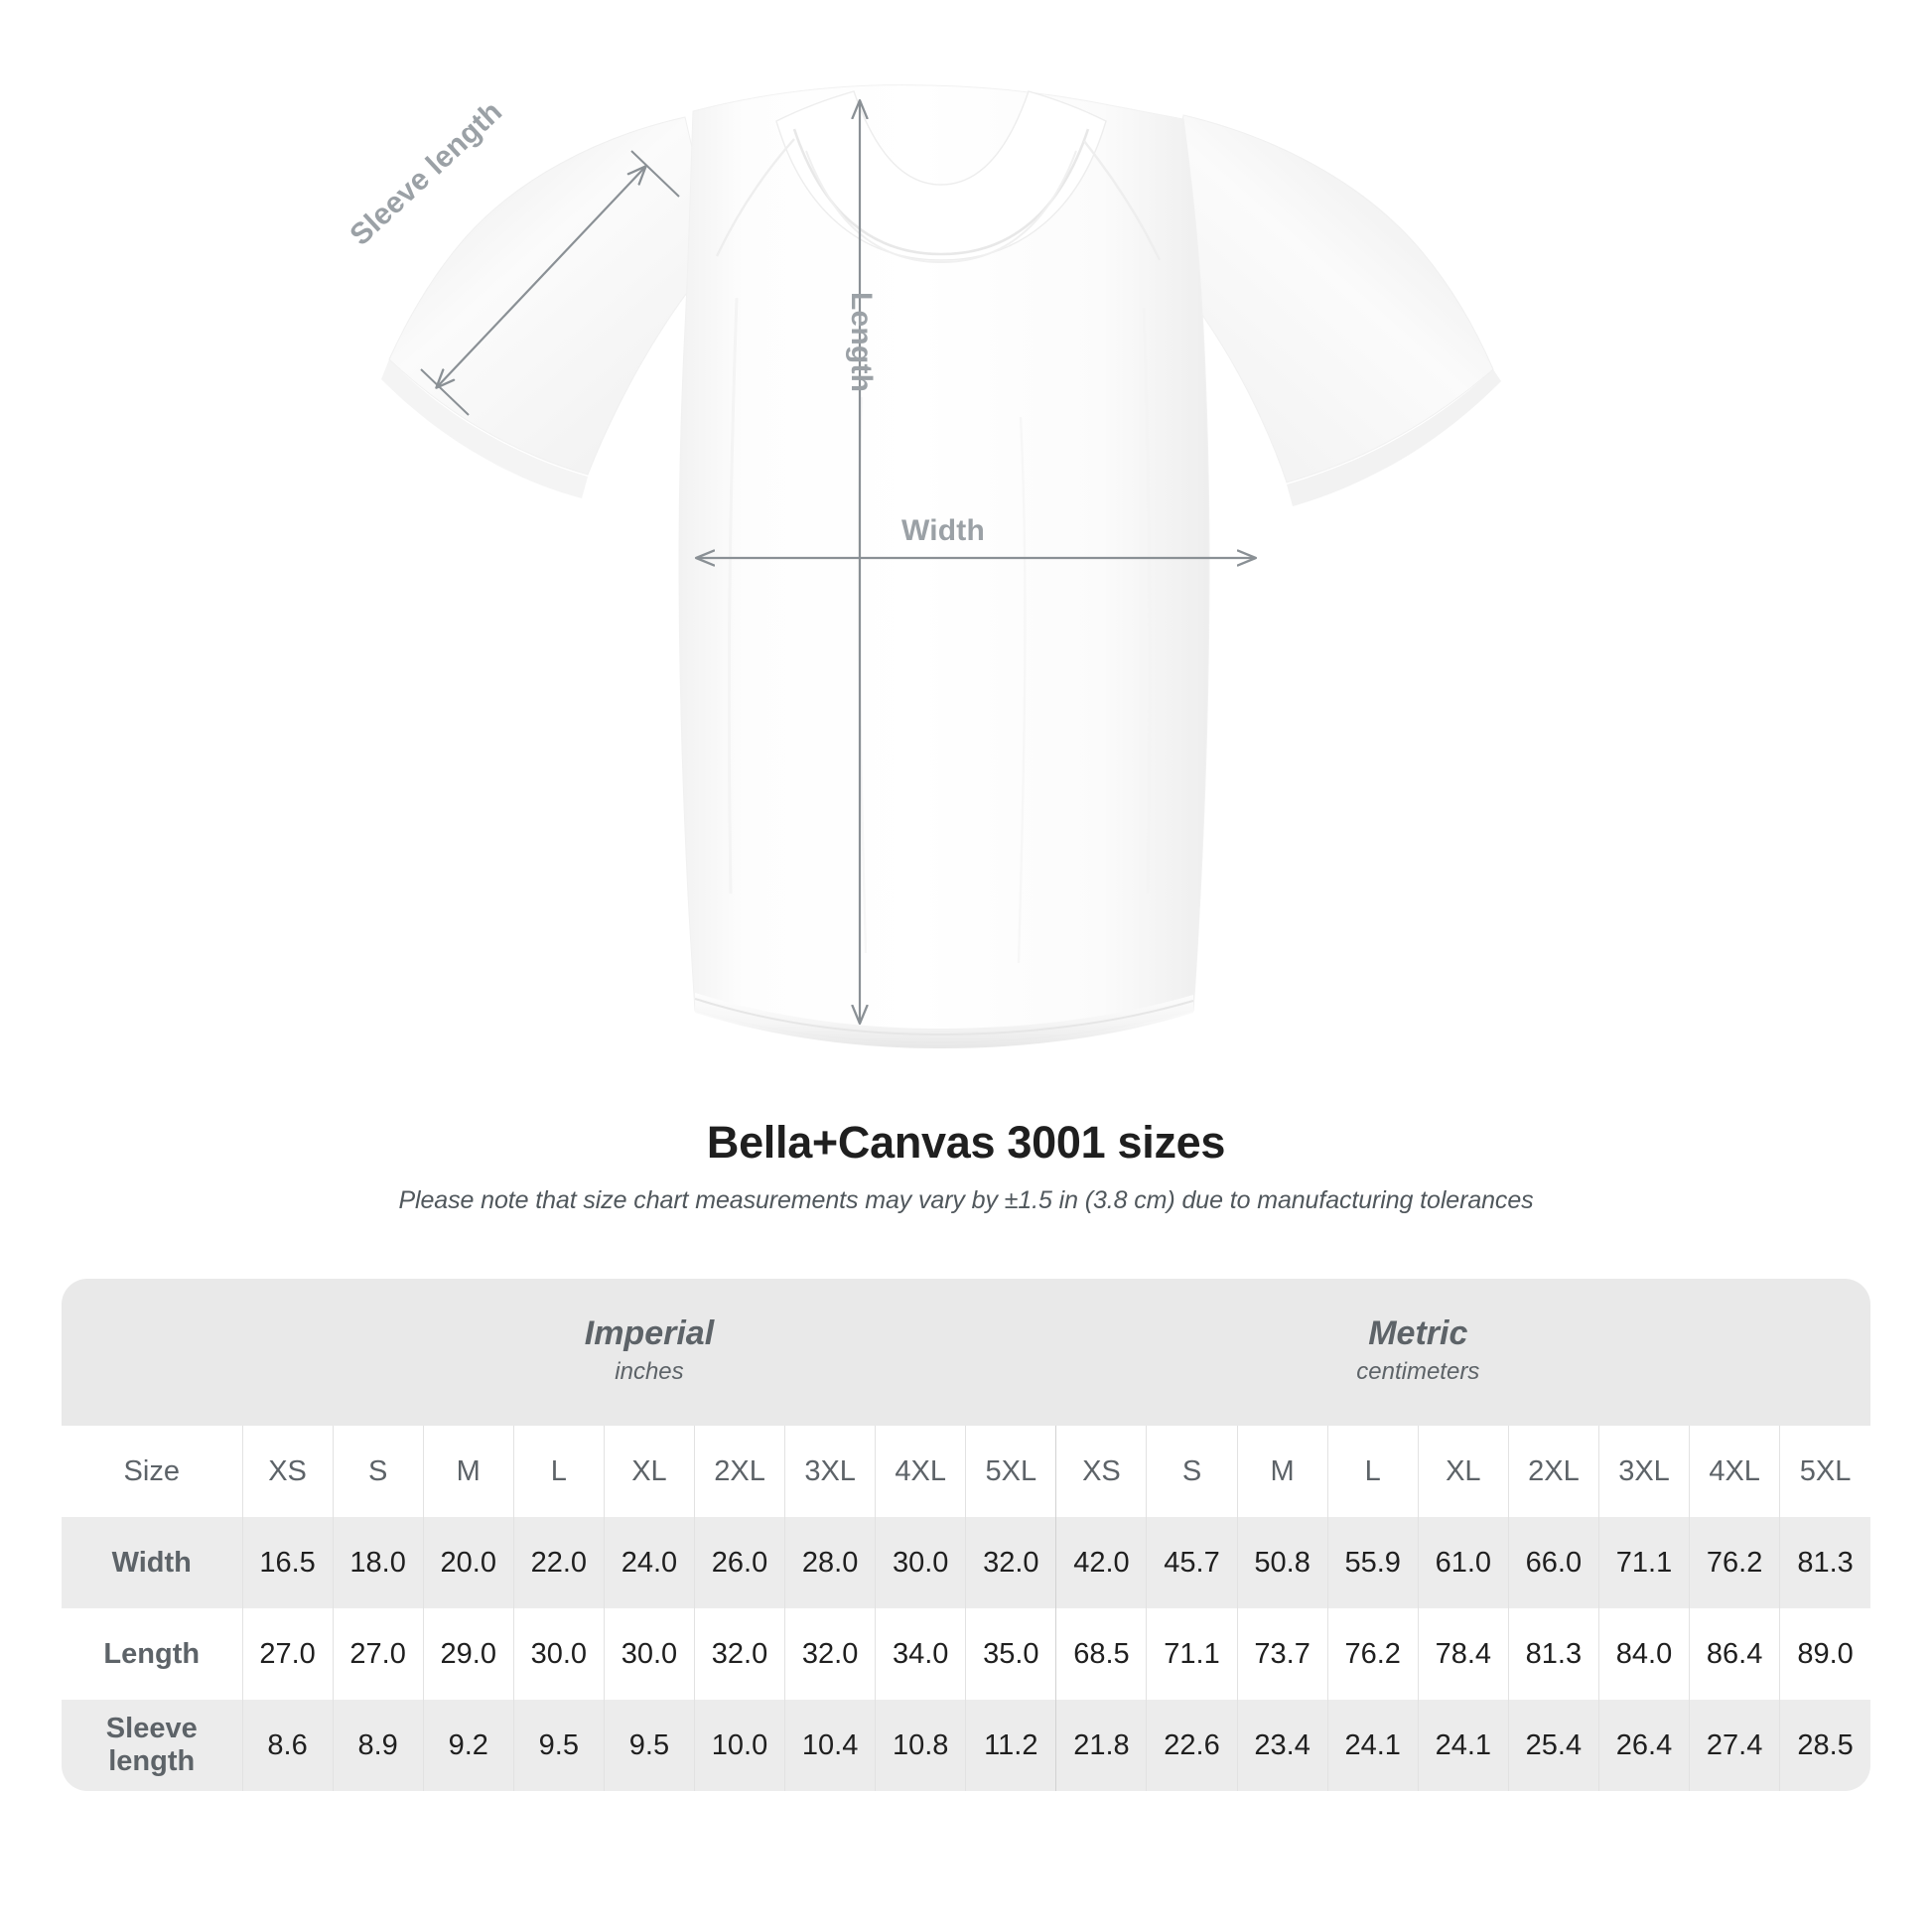 This screenshot has width=1932, height=1932. I want to click on table-cell: 23.4, so click(1282, 1746).